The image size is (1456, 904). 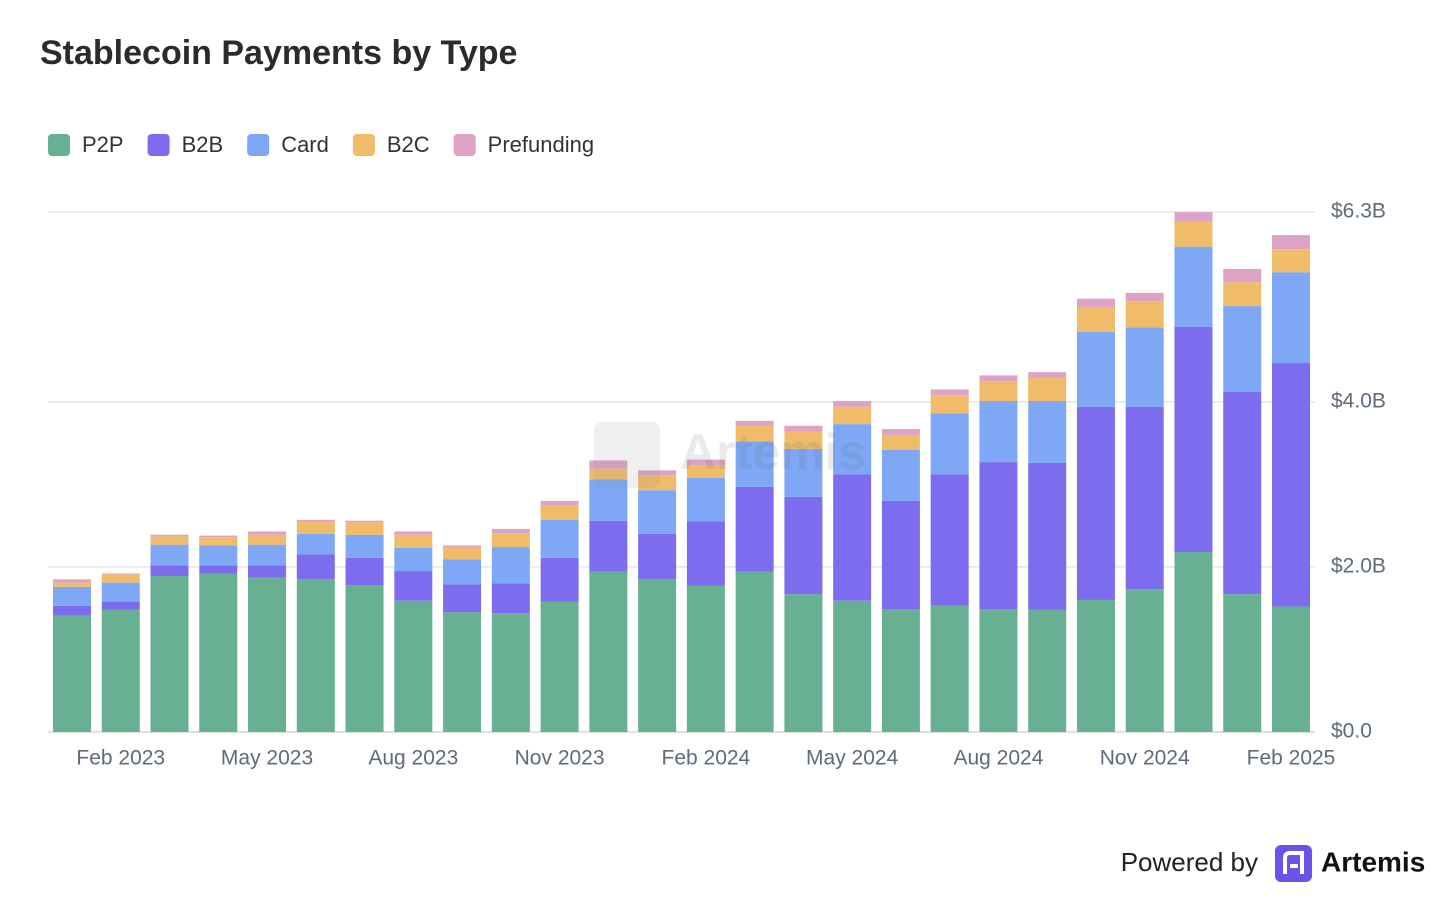 What do you see at coordinates (1189, 862) in the screenshot?
I see `footer-prefix: Powered by` at bounding box center [1189, 862].